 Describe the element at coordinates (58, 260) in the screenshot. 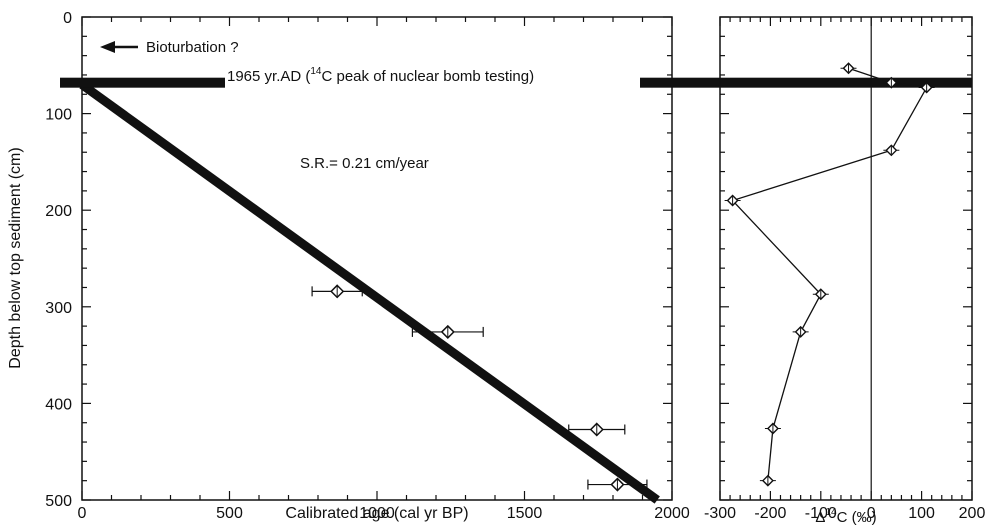

I see `left-y-tick-labels: 0 100 200 300 400 500` at that location.